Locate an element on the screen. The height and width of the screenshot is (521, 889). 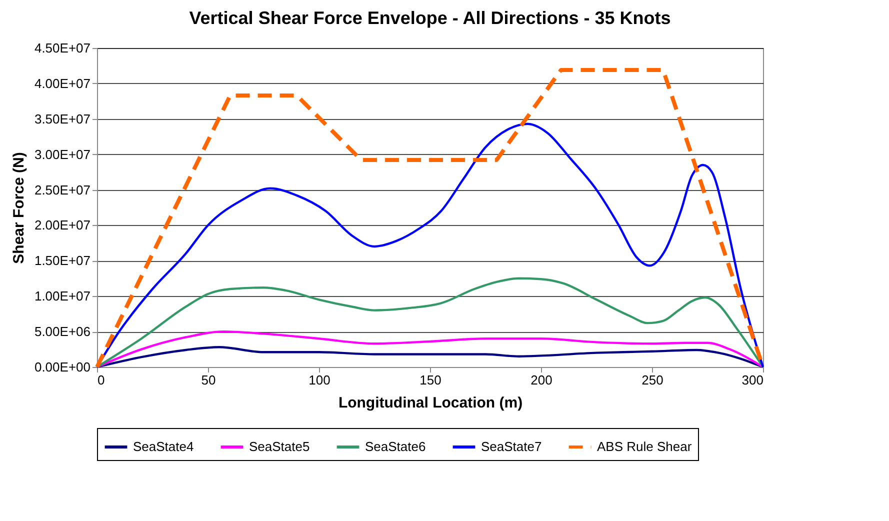
y-tick-label: 2.00E+07 is located at coordinates (62, 225).